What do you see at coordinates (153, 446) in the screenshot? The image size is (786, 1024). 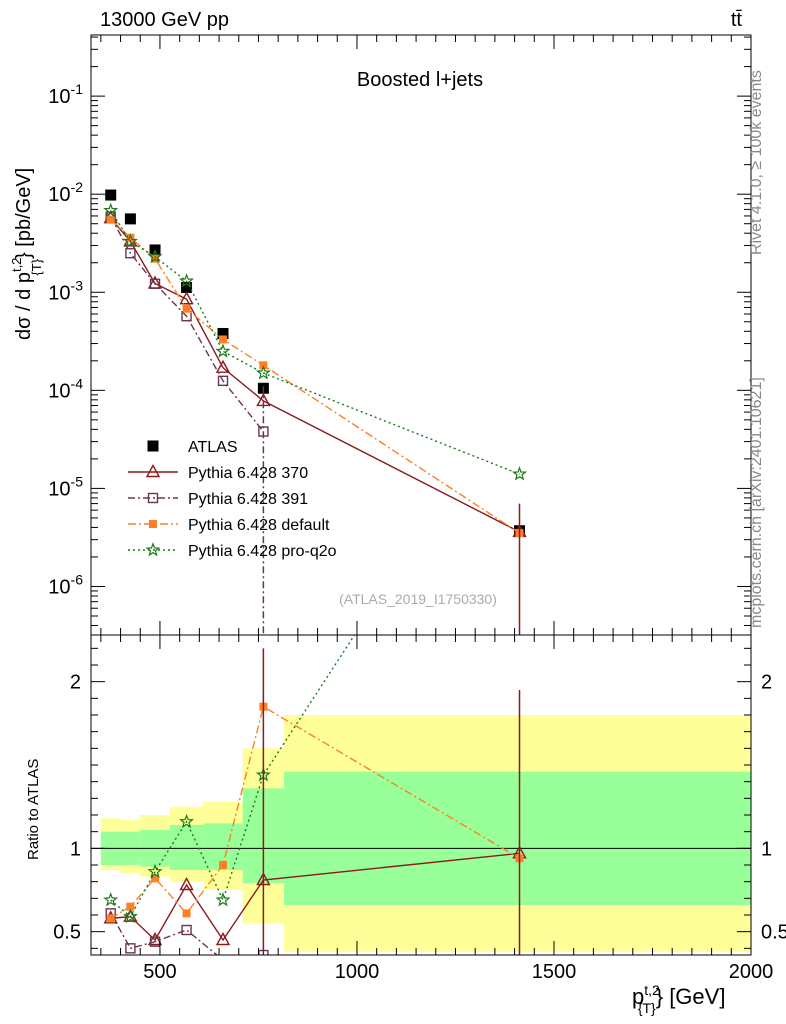 I see `legend-marker-atlas` at bounding box center [153, 446].